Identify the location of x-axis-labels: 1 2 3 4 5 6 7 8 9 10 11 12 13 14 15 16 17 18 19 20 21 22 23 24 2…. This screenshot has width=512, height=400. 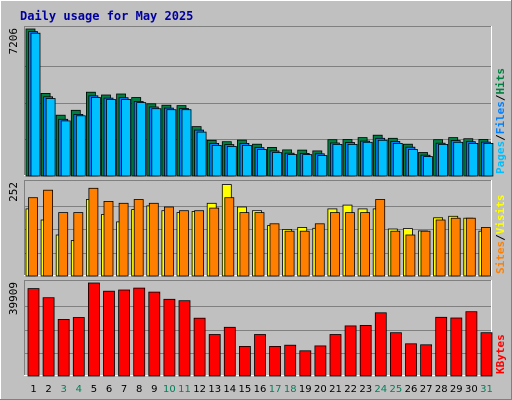
(261, 389).